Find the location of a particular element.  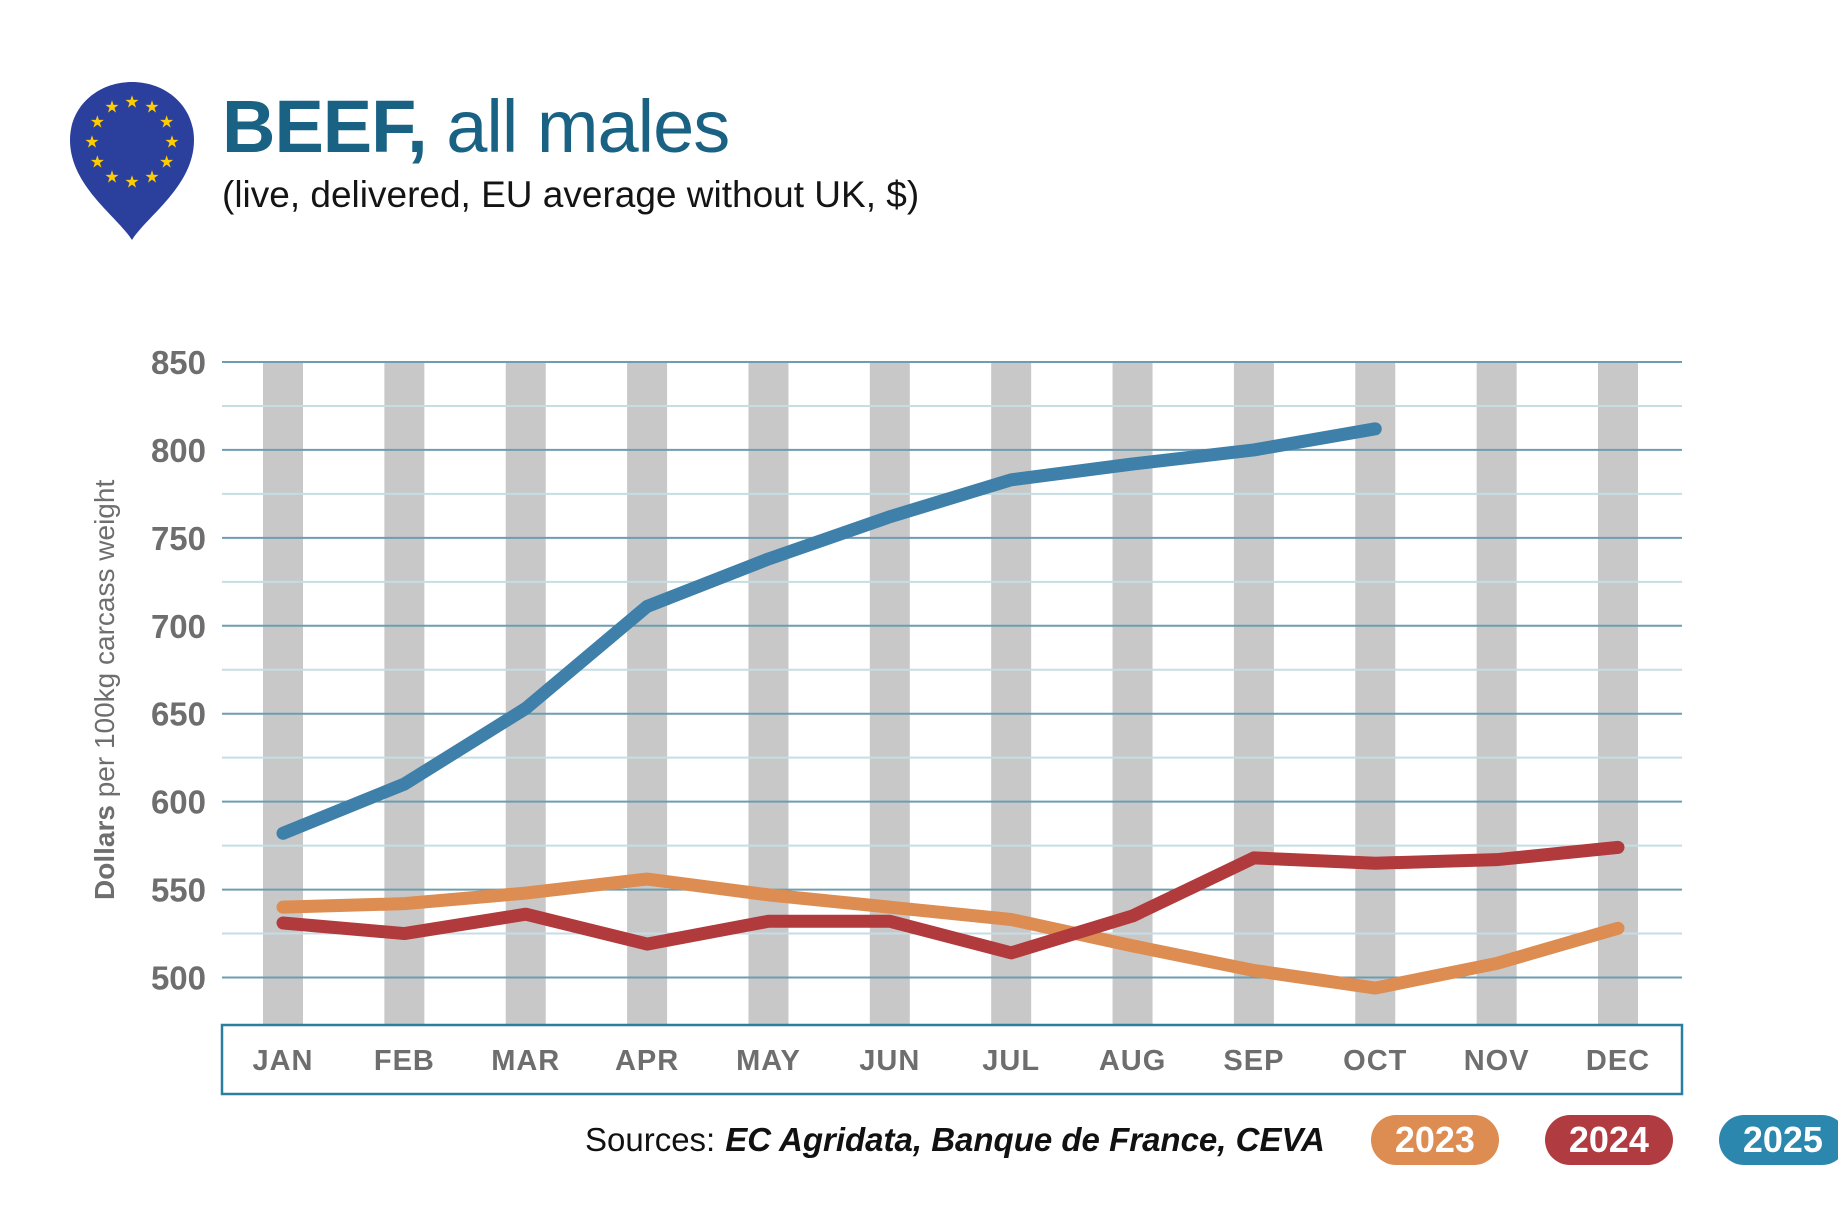

x-tick-label-sep: SEP is located at coordinates (1253, 1061).